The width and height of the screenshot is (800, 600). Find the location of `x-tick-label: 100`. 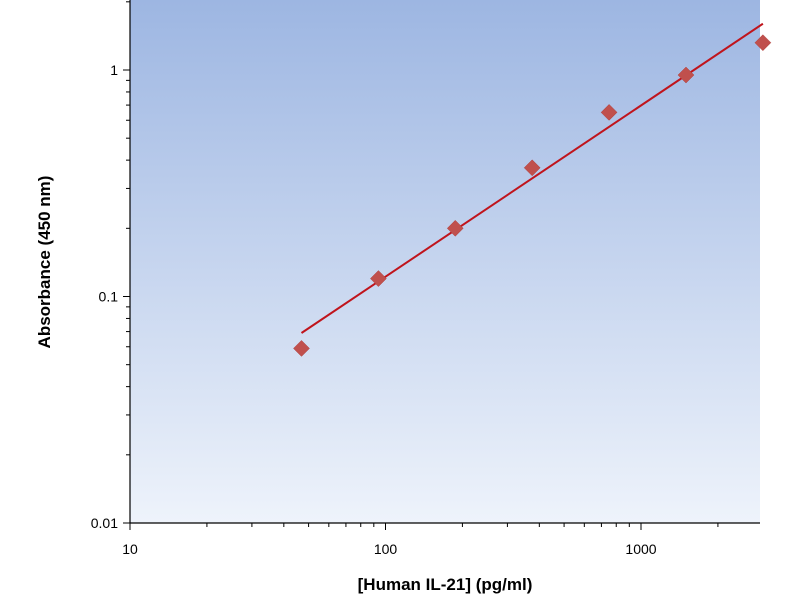

x-tick-label: 100 is located at coordinates (386, 549).